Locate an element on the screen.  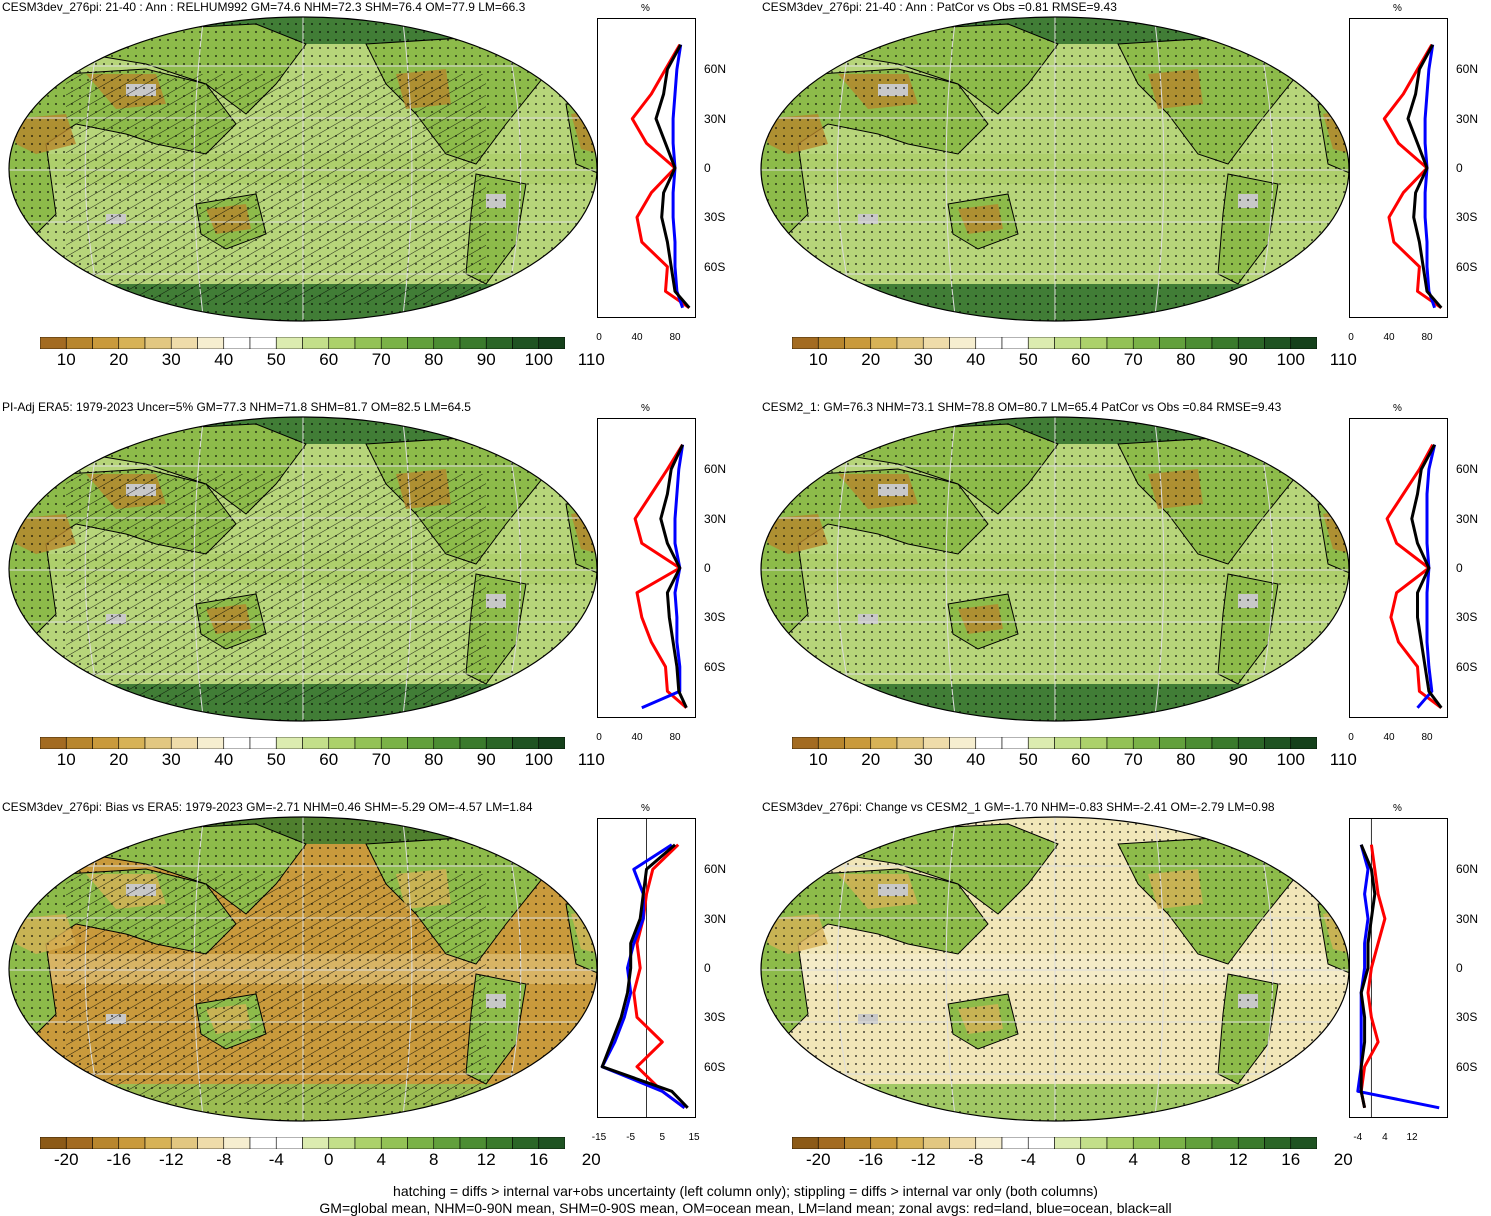
colorbar-label: 8 is located at coordinates (1186, 1159).